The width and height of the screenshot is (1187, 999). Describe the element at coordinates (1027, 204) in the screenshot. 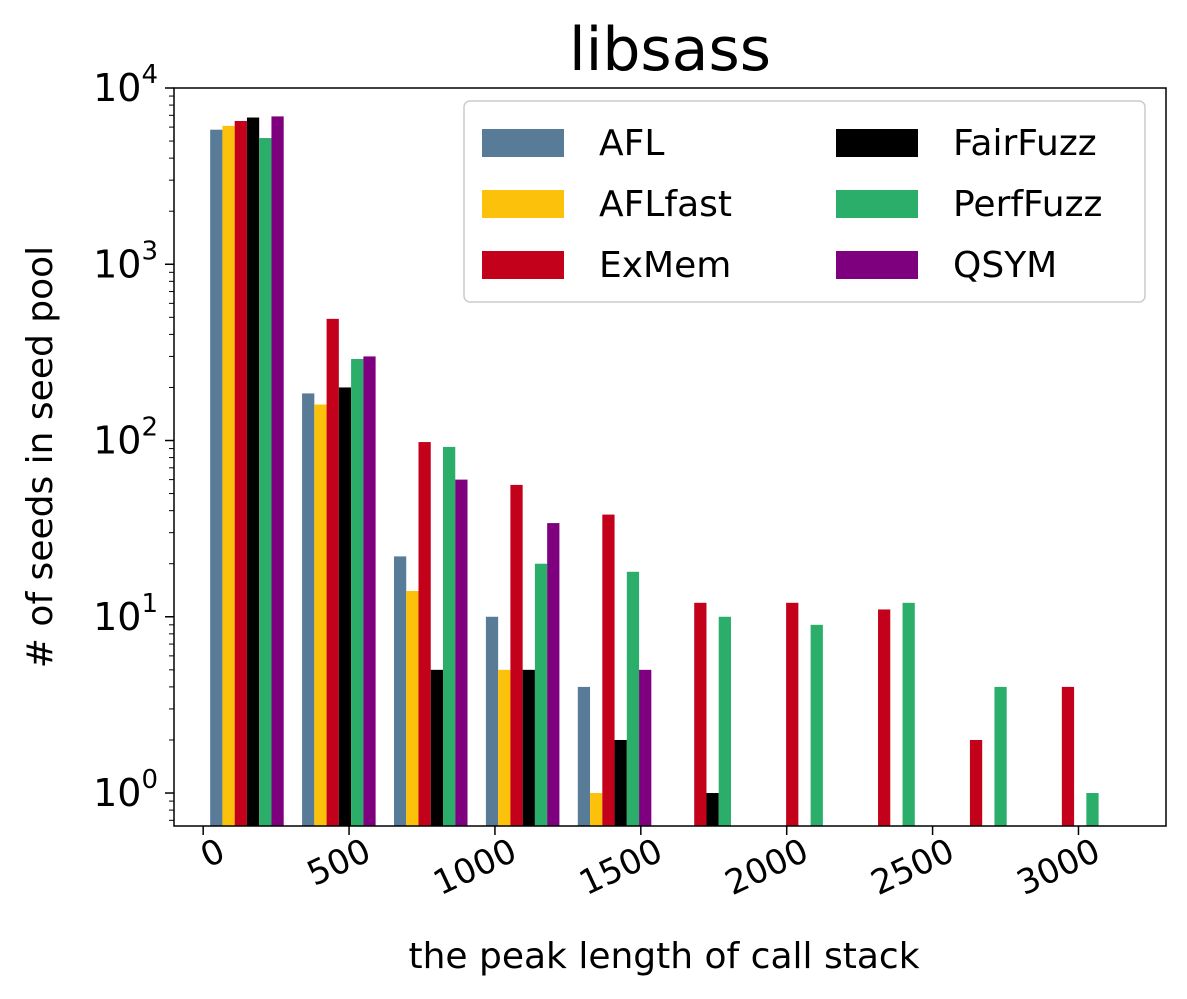

I see `legend-label-perffuzz: PerfFuzz` at that location.